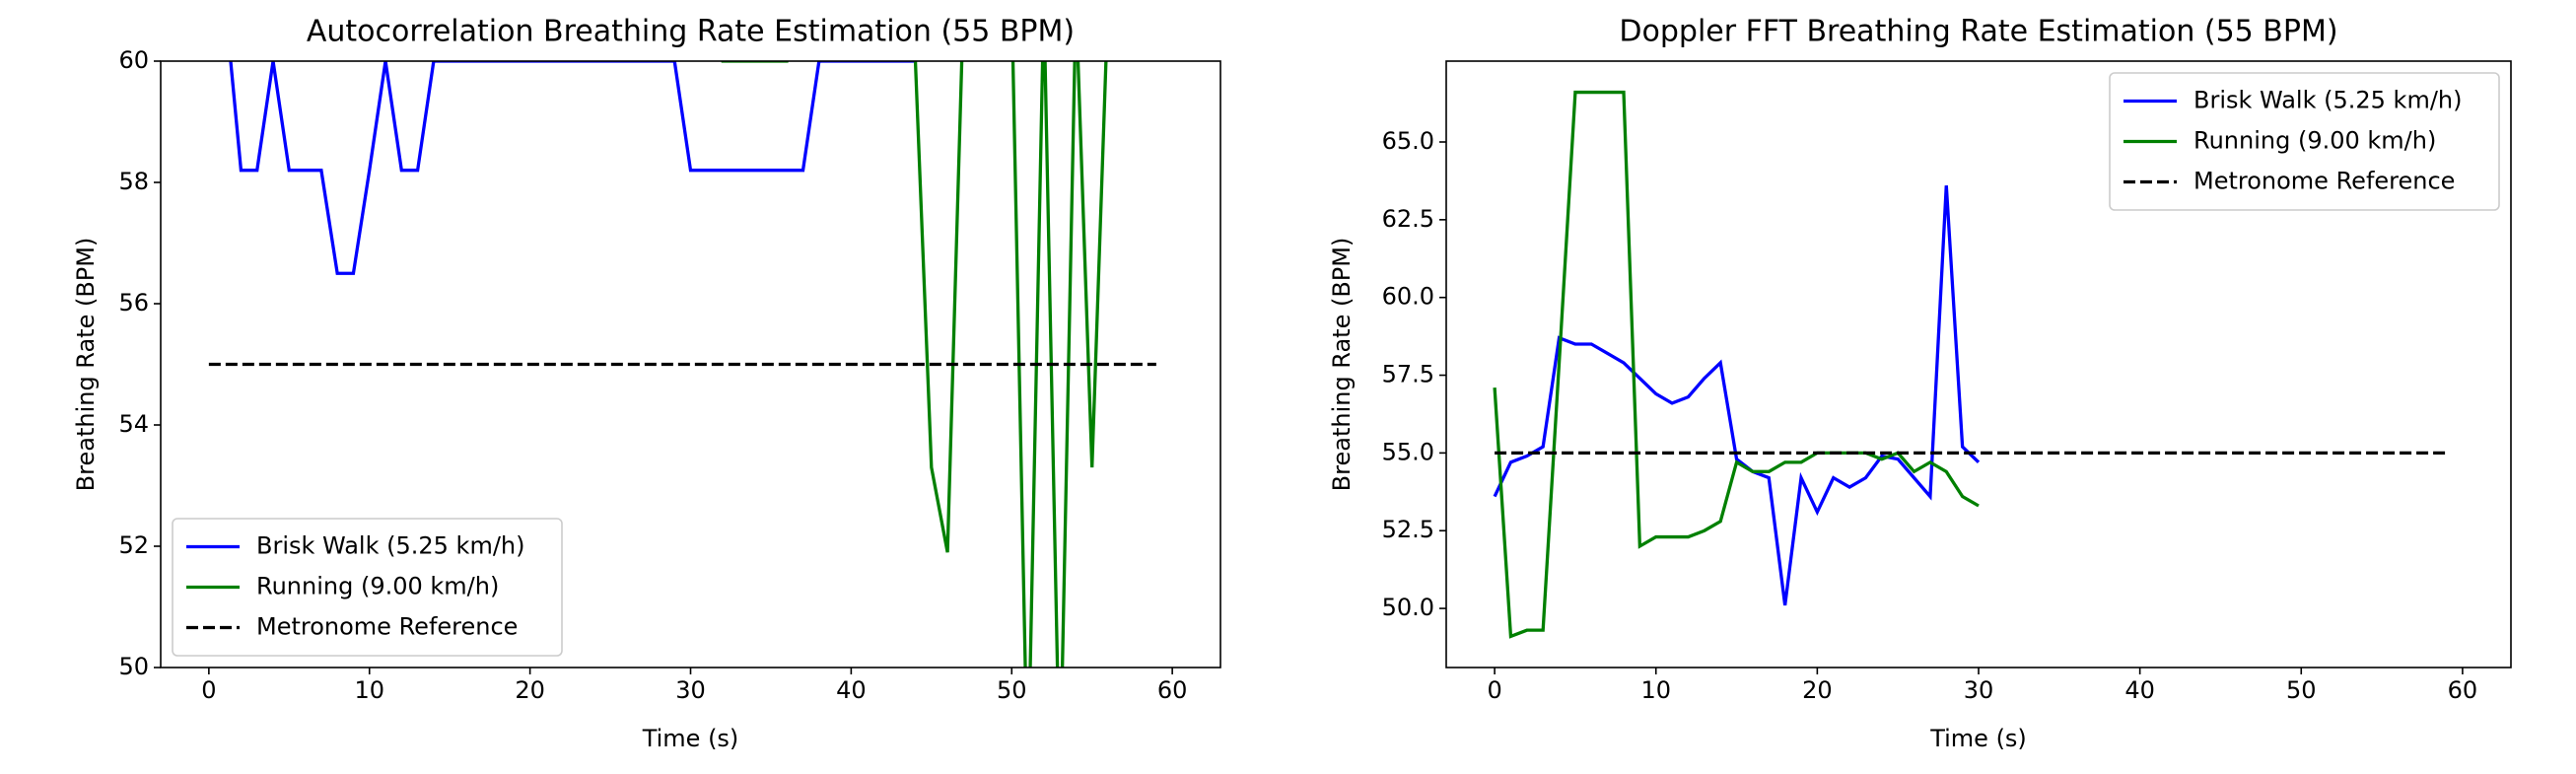  Describe the element at coordinates (1408, 375) in the screenshot. I see `y-tick-label: 57.5` at that location.